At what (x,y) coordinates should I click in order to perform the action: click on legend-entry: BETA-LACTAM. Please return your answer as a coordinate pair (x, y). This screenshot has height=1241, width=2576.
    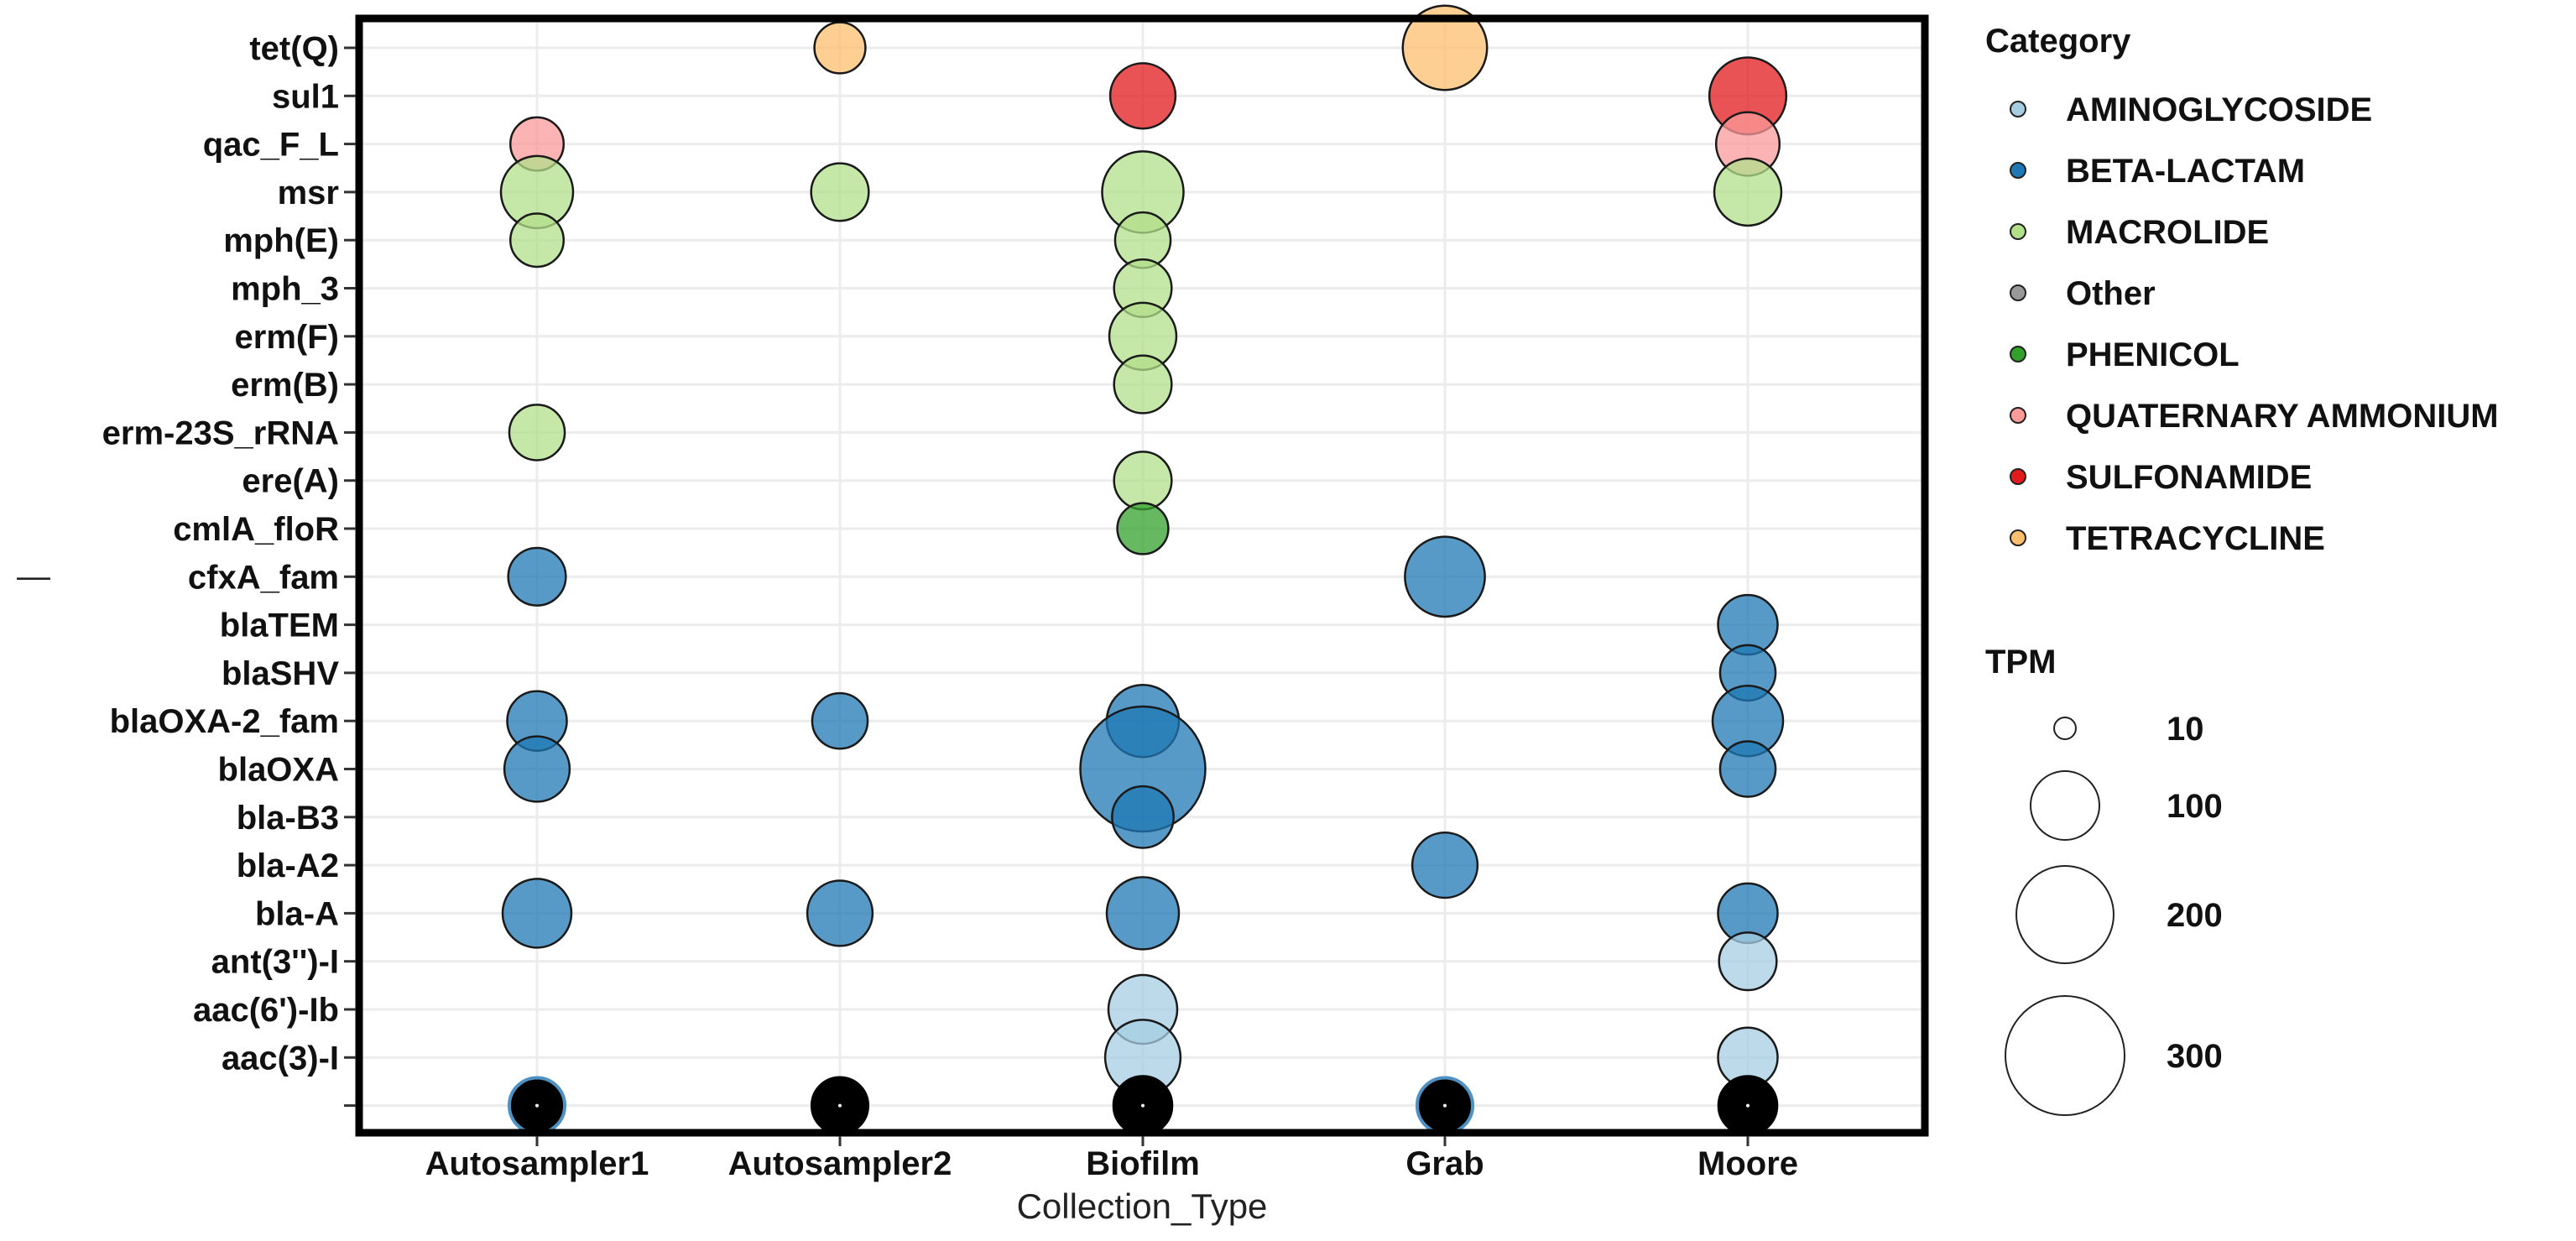
    Looking at the image, I should click on (2185, 171).